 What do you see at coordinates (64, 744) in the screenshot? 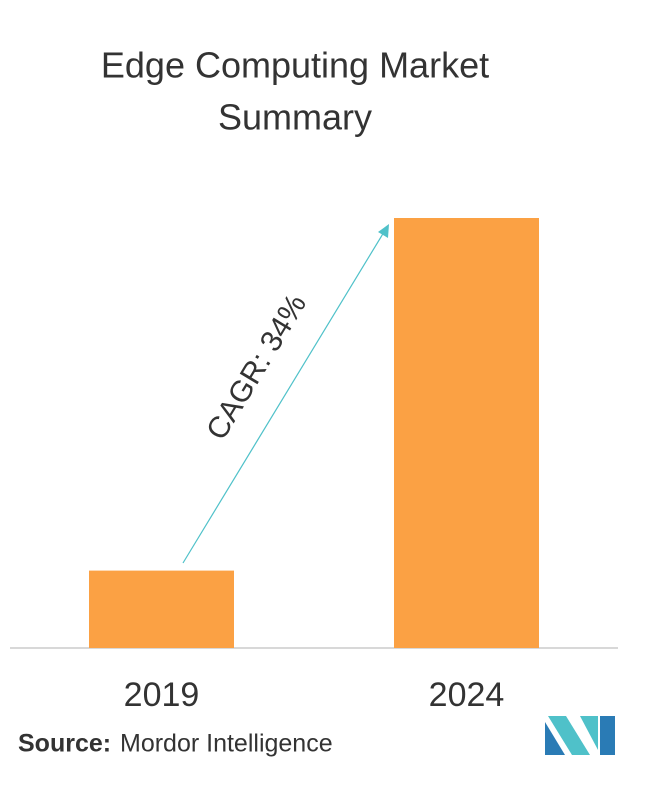
I see `source-label: Source:` at bounding box center [64, 744].